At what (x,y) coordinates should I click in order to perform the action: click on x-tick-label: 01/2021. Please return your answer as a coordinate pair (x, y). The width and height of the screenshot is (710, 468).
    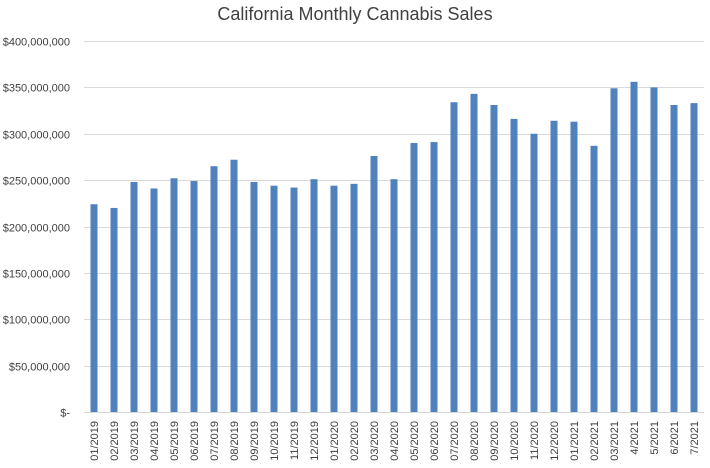
    Looking at the image, I should click on (575, 441).